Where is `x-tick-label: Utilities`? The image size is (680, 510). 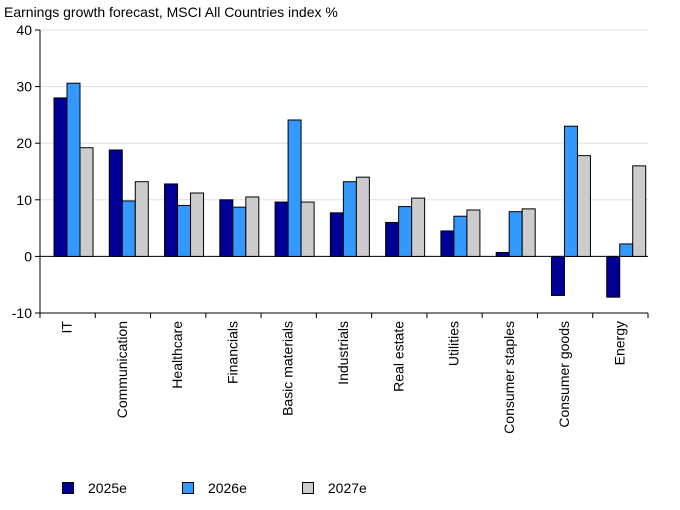
x-tick-label: Utilities is located at coordinates (454, 343).